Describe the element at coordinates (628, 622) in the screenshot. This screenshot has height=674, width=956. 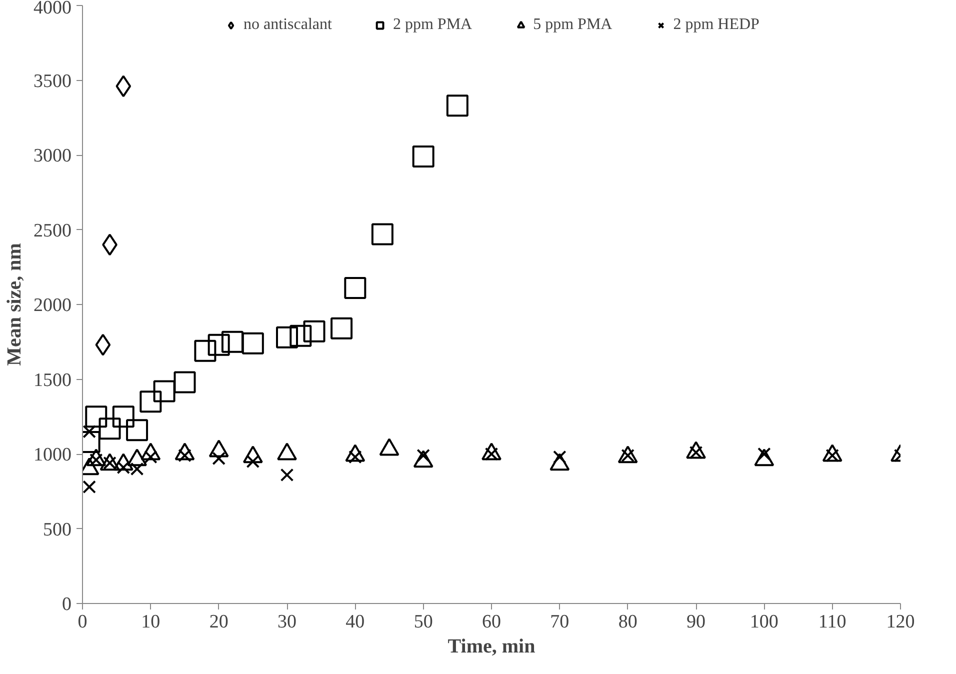
I see `x-tick-label: 80` at that location.